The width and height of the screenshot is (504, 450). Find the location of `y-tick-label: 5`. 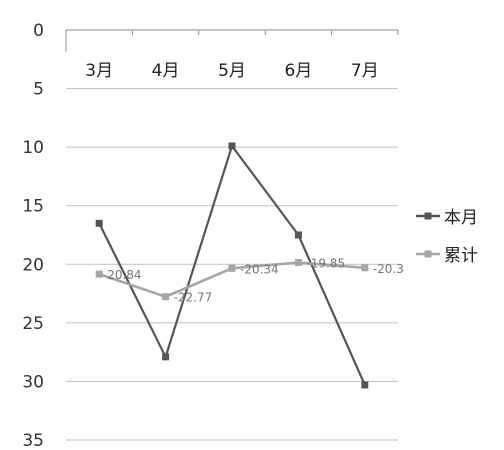

y-tick-label: 5 is located at coordinates (38, 90).